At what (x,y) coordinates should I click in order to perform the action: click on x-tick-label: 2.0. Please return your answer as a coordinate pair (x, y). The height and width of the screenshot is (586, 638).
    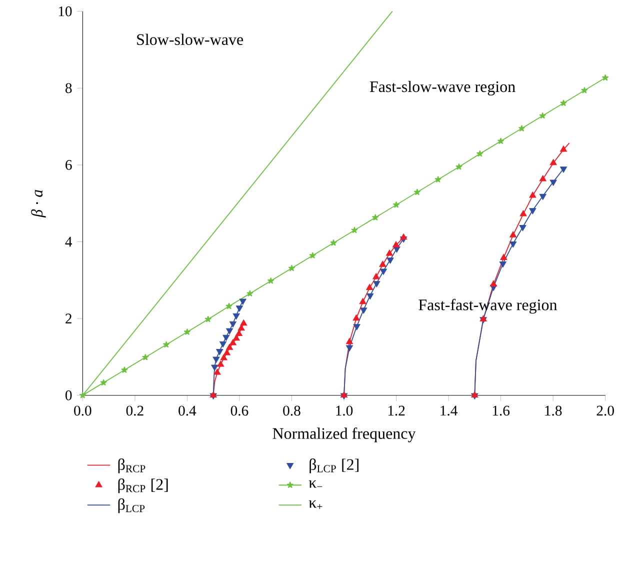
    Looking at the image, I should click on (605, 411).